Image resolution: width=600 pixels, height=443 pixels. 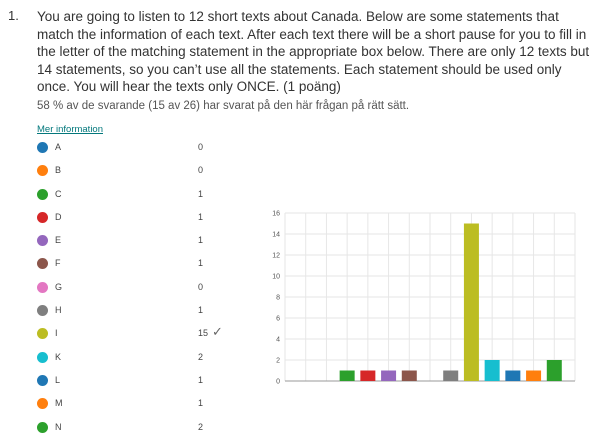 I want to click on legend-label: D, so click(x=58, y=216).